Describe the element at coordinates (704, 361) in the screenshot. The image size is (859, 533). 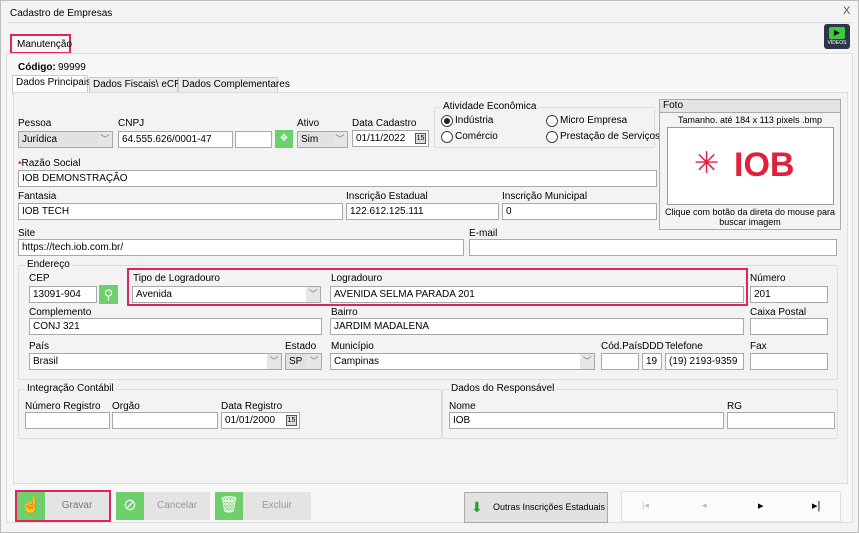
I see `telefone-input: (19) 2193-9359` at that location.